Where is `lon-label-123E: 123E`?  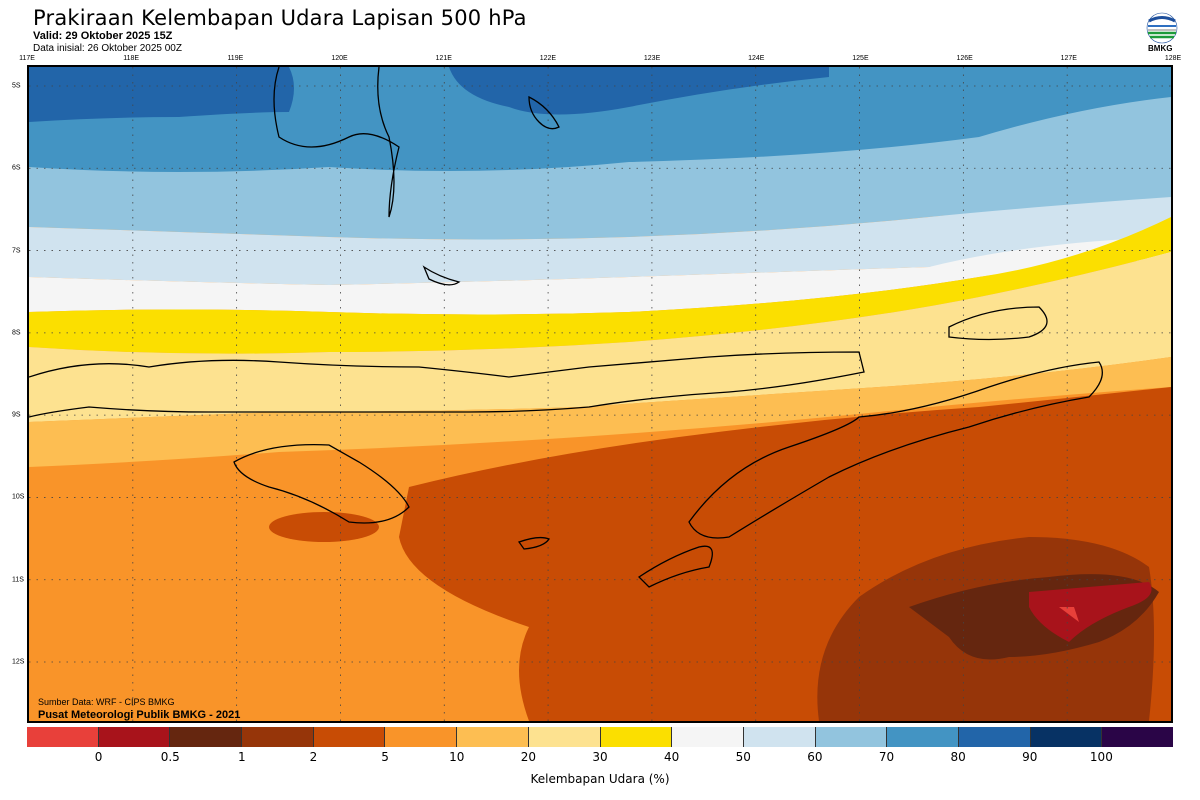 lon-label-123E: 123E is located at coordinates (652, 58).